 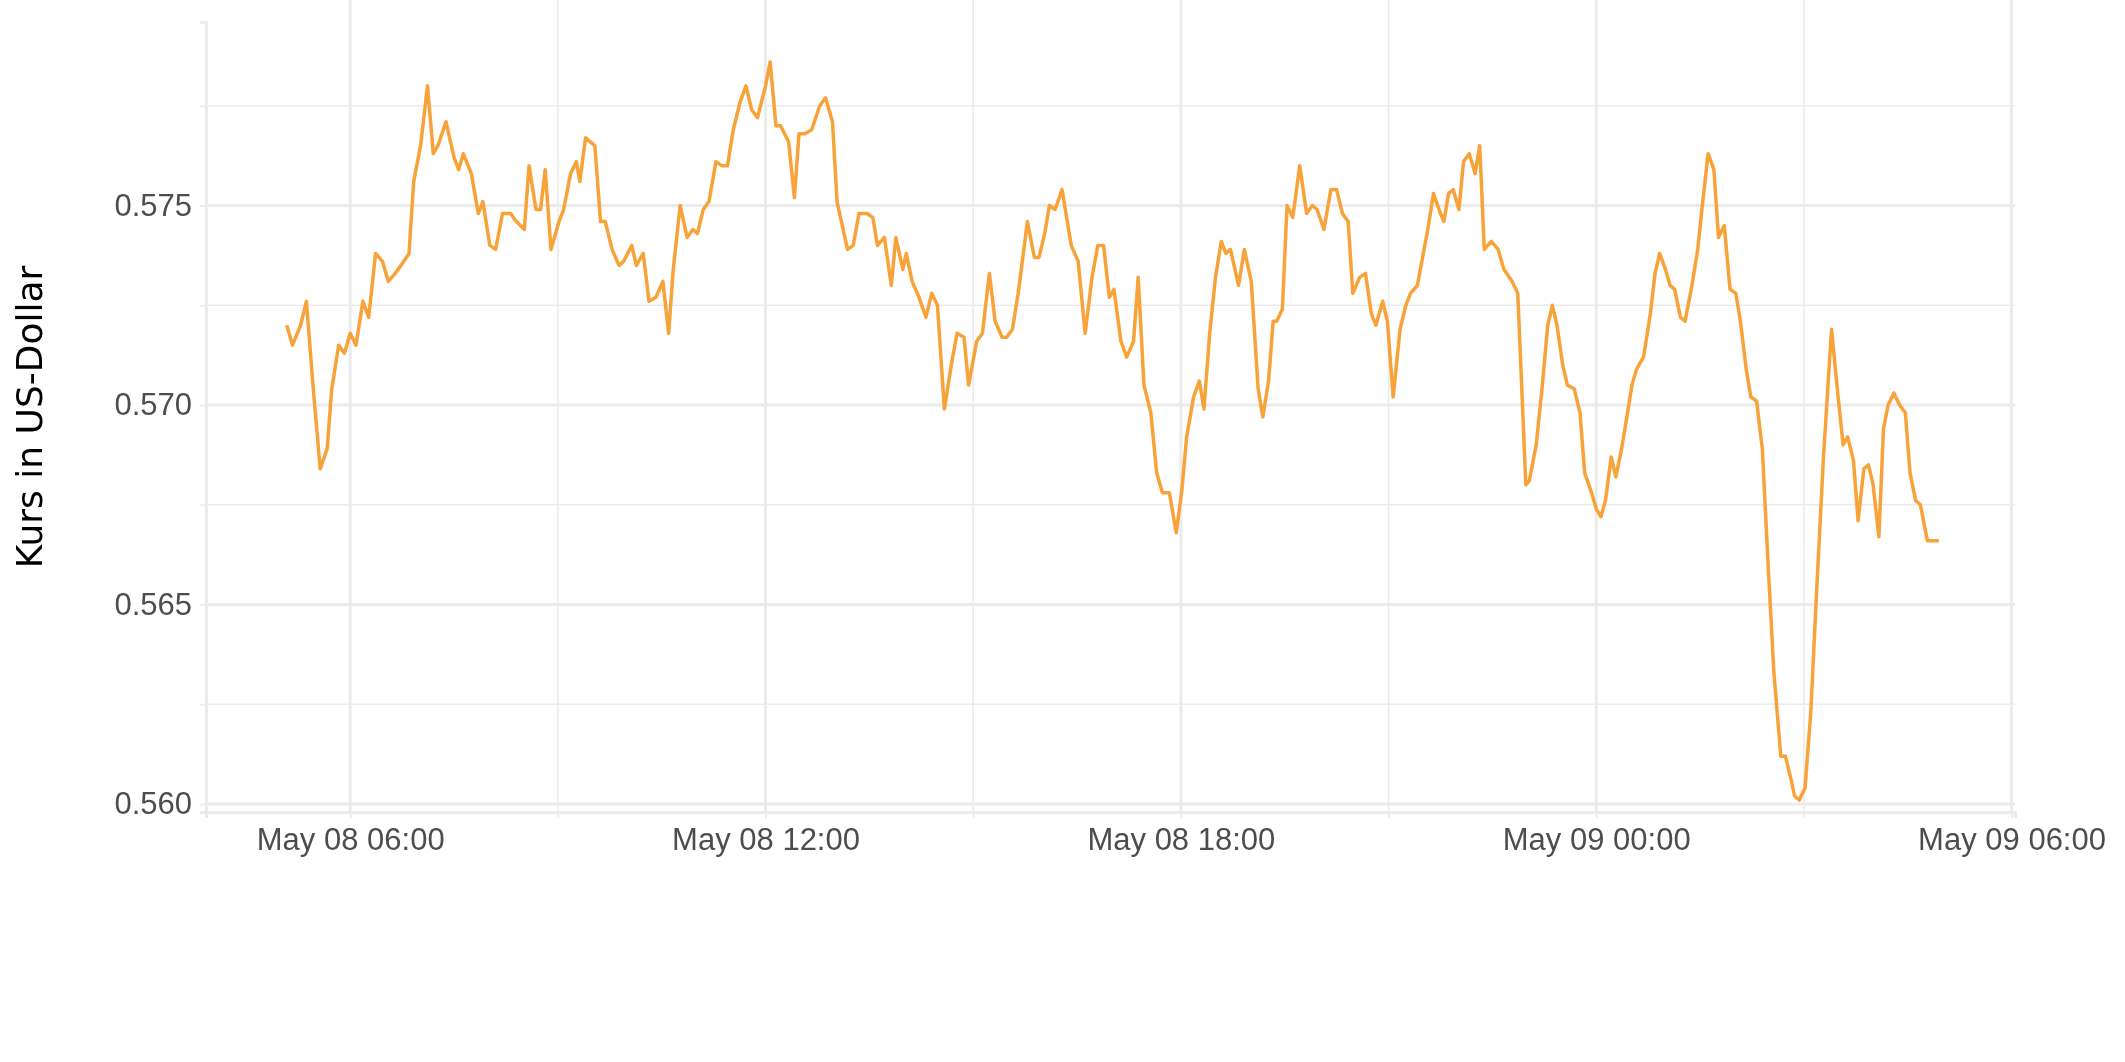 What do you see at coordinates (350, 840) in the screenshot?
I see `x-tick-label: May 08 06:00` at bounding box center [350, 840].